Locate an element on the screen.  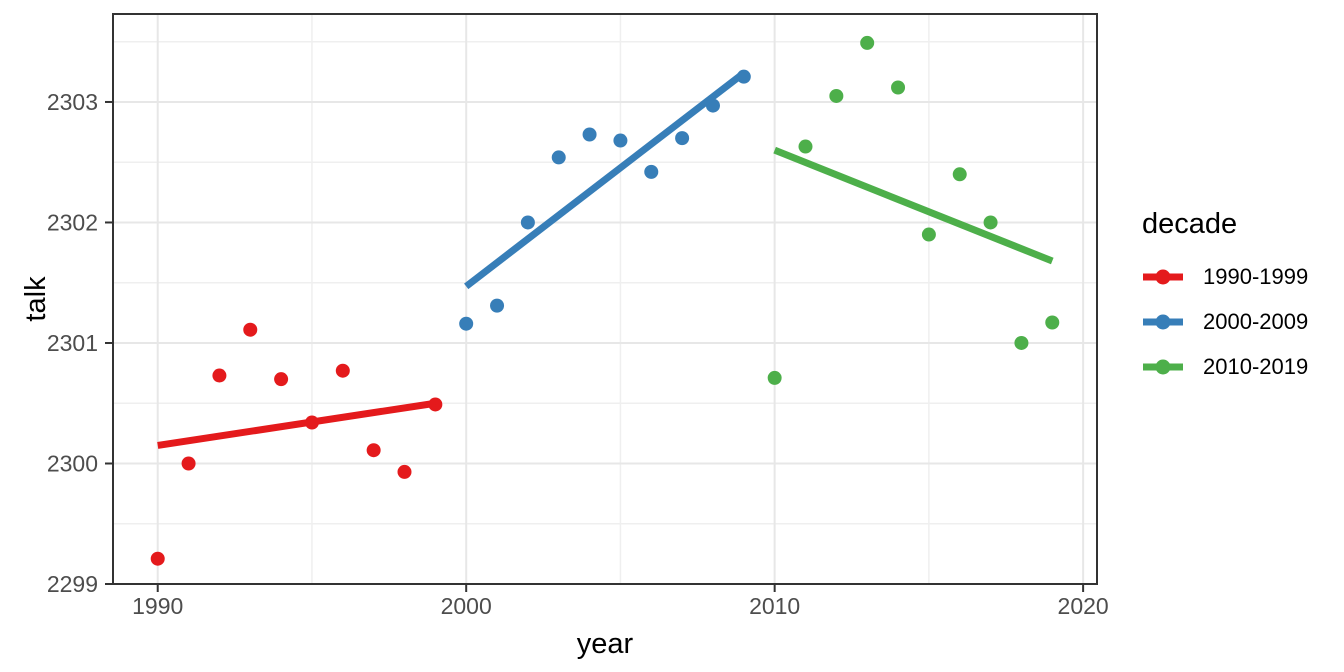
legend-item-2010-2019: 2010-2019 is located at coordinates (1224, 366).